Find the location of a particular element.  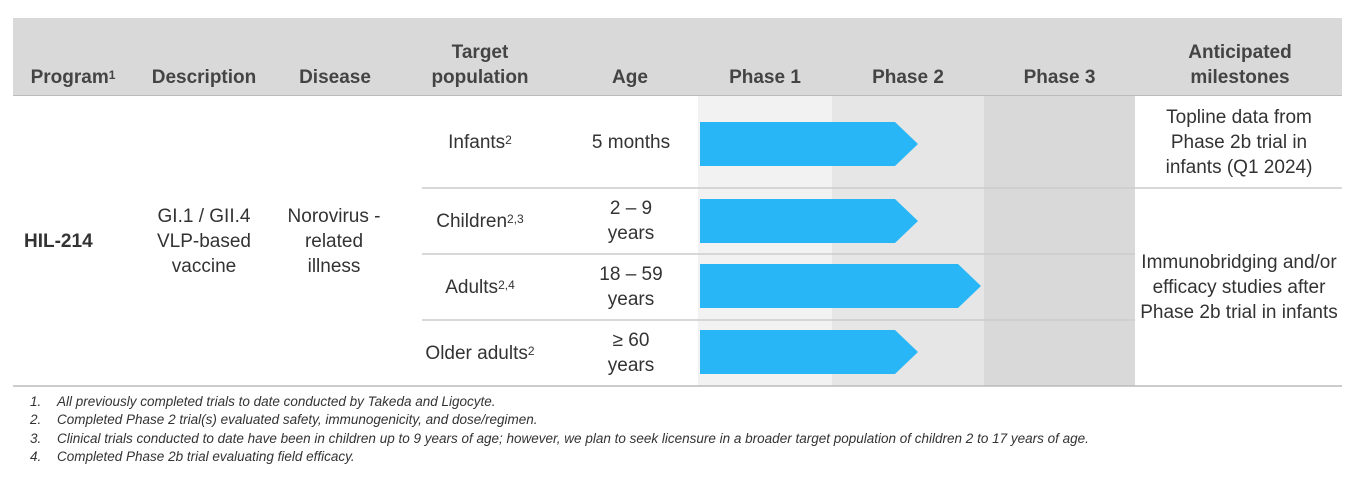

age: 5 months is located at coordinates (631, 142).